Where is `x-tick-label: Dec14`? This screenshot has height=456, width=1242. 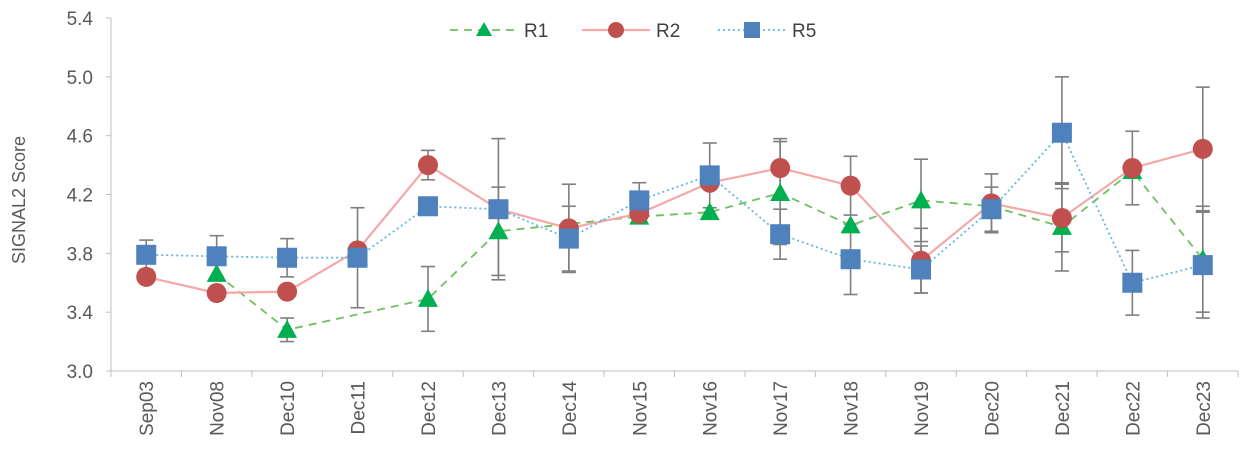 x-tick-label: Dec14 is located at coordinates (570, 408).